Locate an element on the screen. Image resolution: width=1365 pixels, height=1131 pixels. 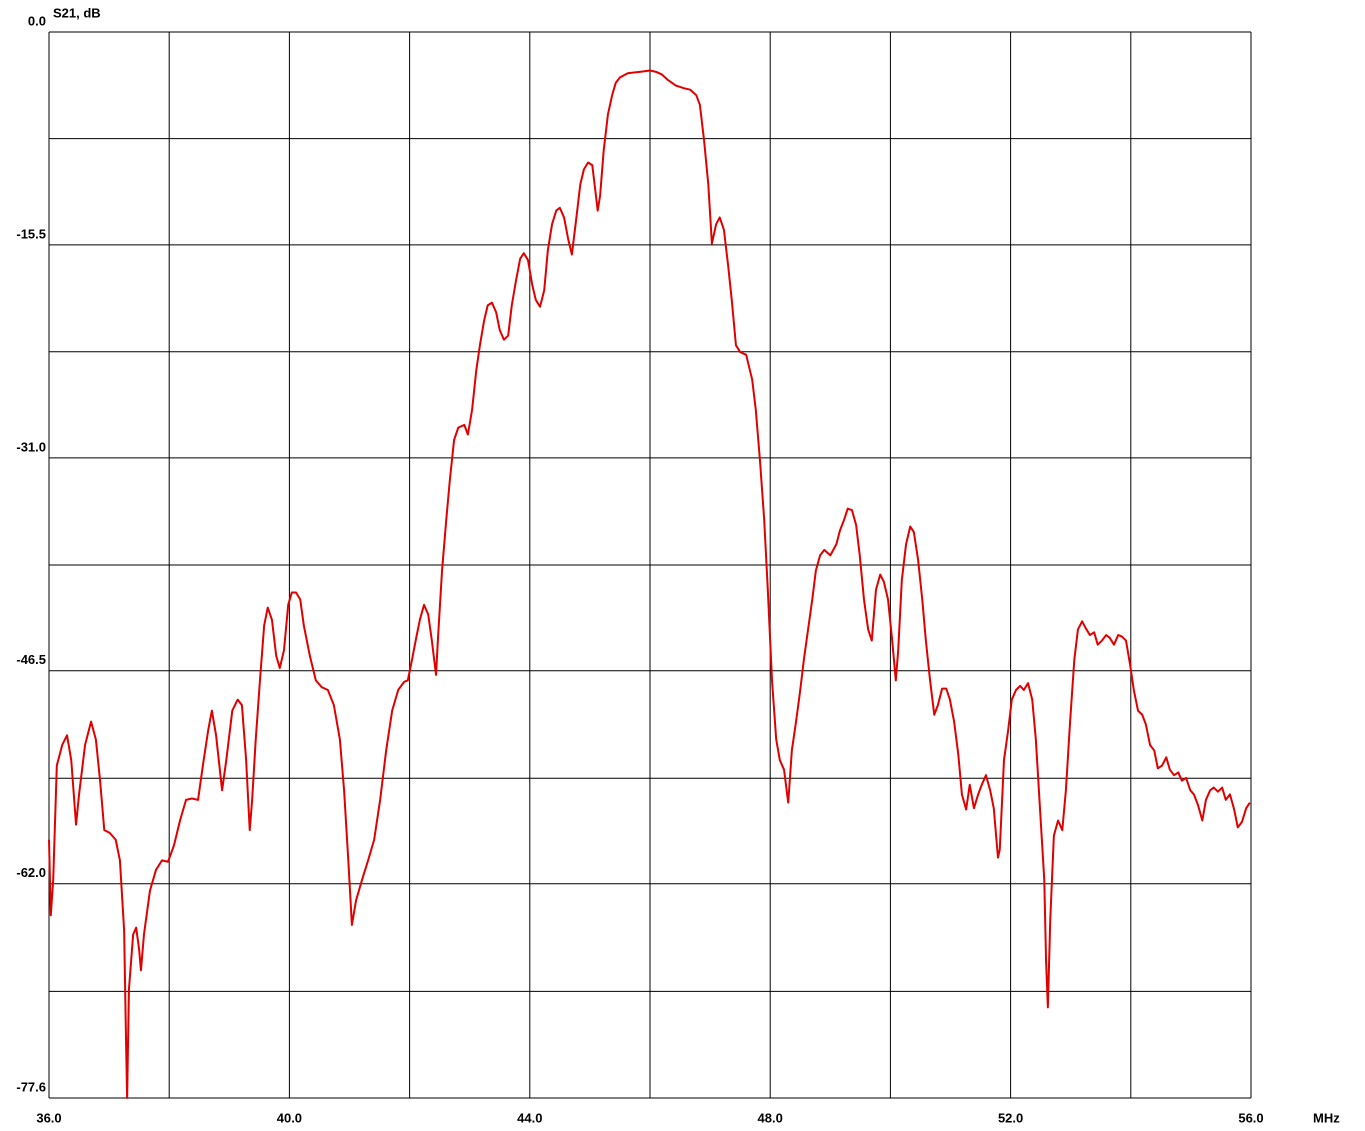
y-axis-label: S21, dB is located at coordinates (77, 12).